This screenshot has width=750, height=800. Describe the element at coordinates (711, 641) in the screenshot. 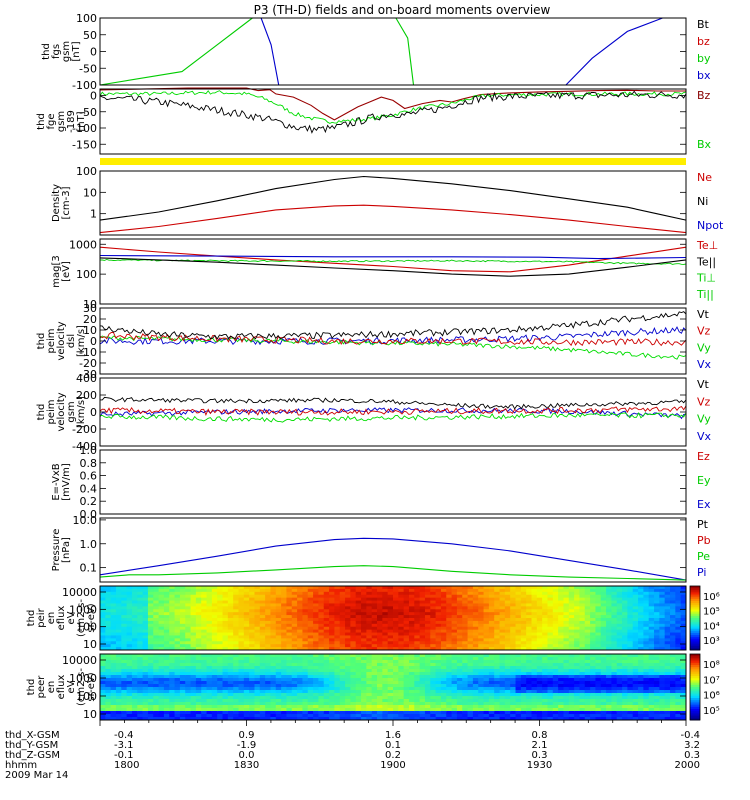

I see `colorbar-tick-label: 10³` at that location.